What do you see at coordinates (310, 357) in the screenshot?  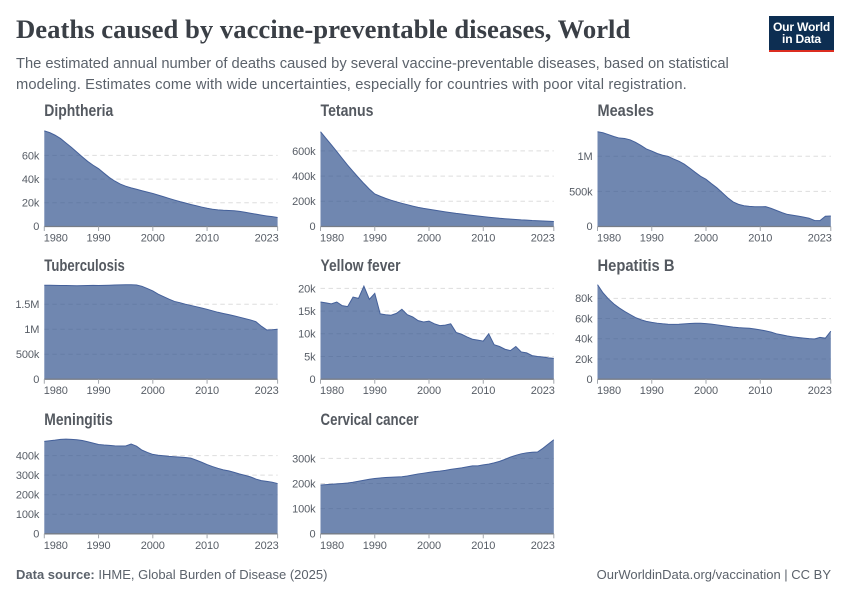 I see `svg-text: 5k` at bounding box center [310, 357].